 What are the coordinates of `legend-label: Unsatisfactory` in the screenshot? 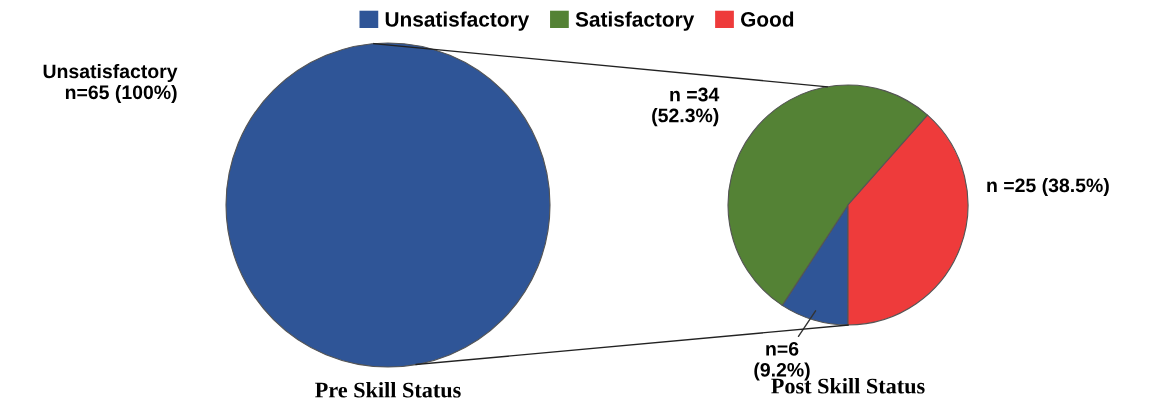 It's located at (457, 21).